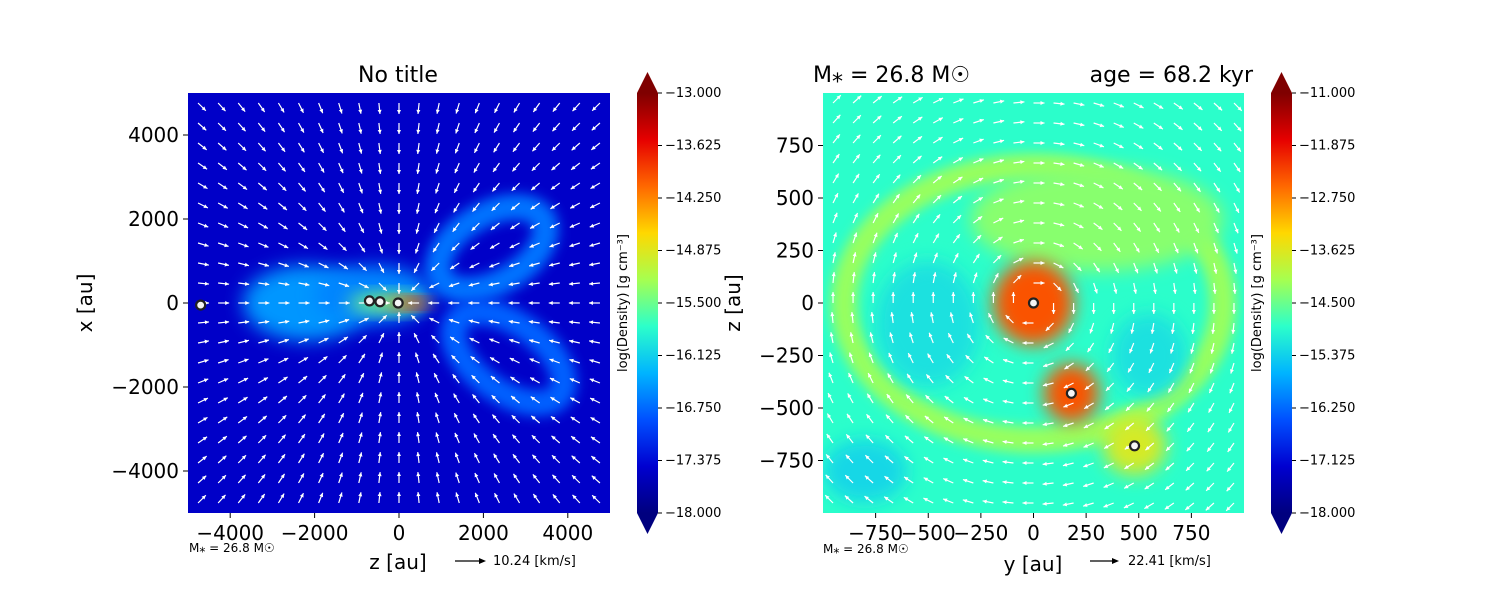 Image resolution: width=1500 pixels, height=600 pixels. Describe the element at coordinates (145, 471) in the screenshot. I see `y-tick-label: −4000` at that location.